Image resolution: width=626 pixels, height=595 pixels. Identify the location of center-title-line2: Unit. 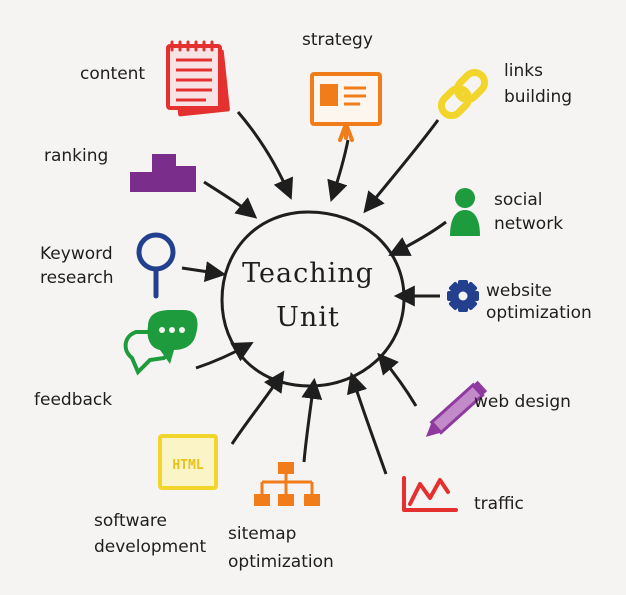
(308, 317).